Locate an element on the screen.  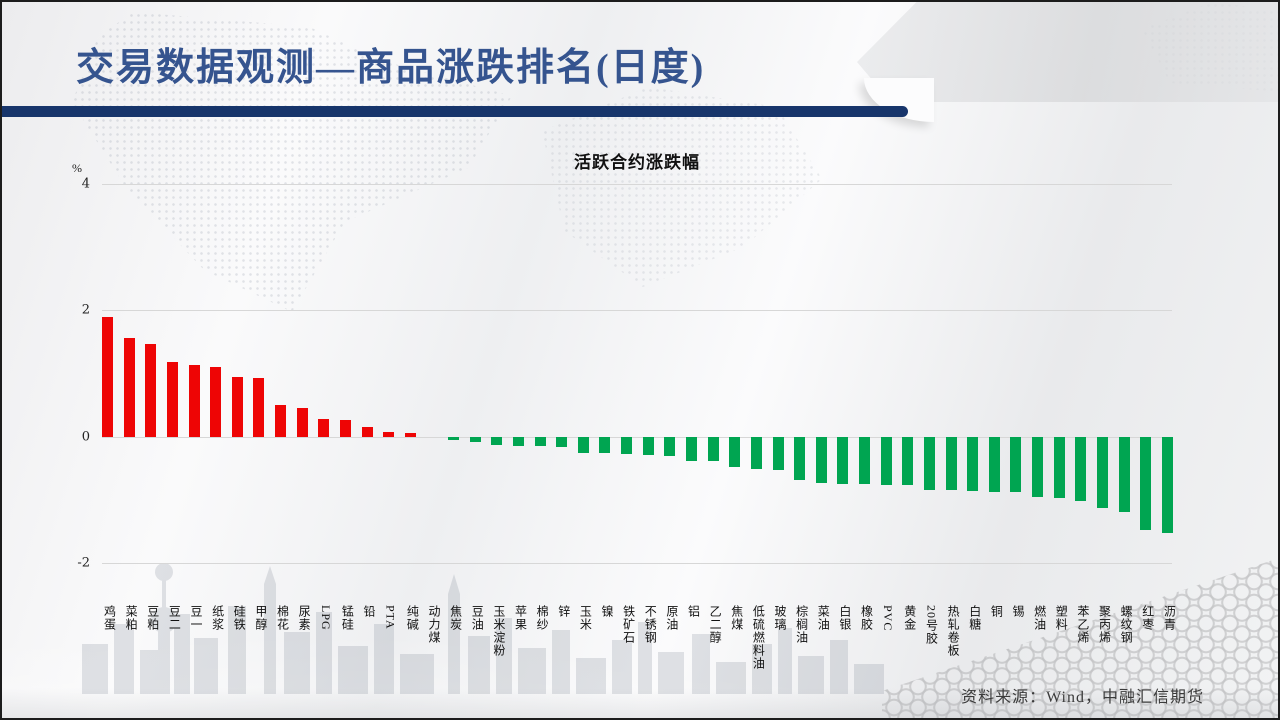
x-axis-label: 螺纹钢 is located at coordinates (1126, 624).